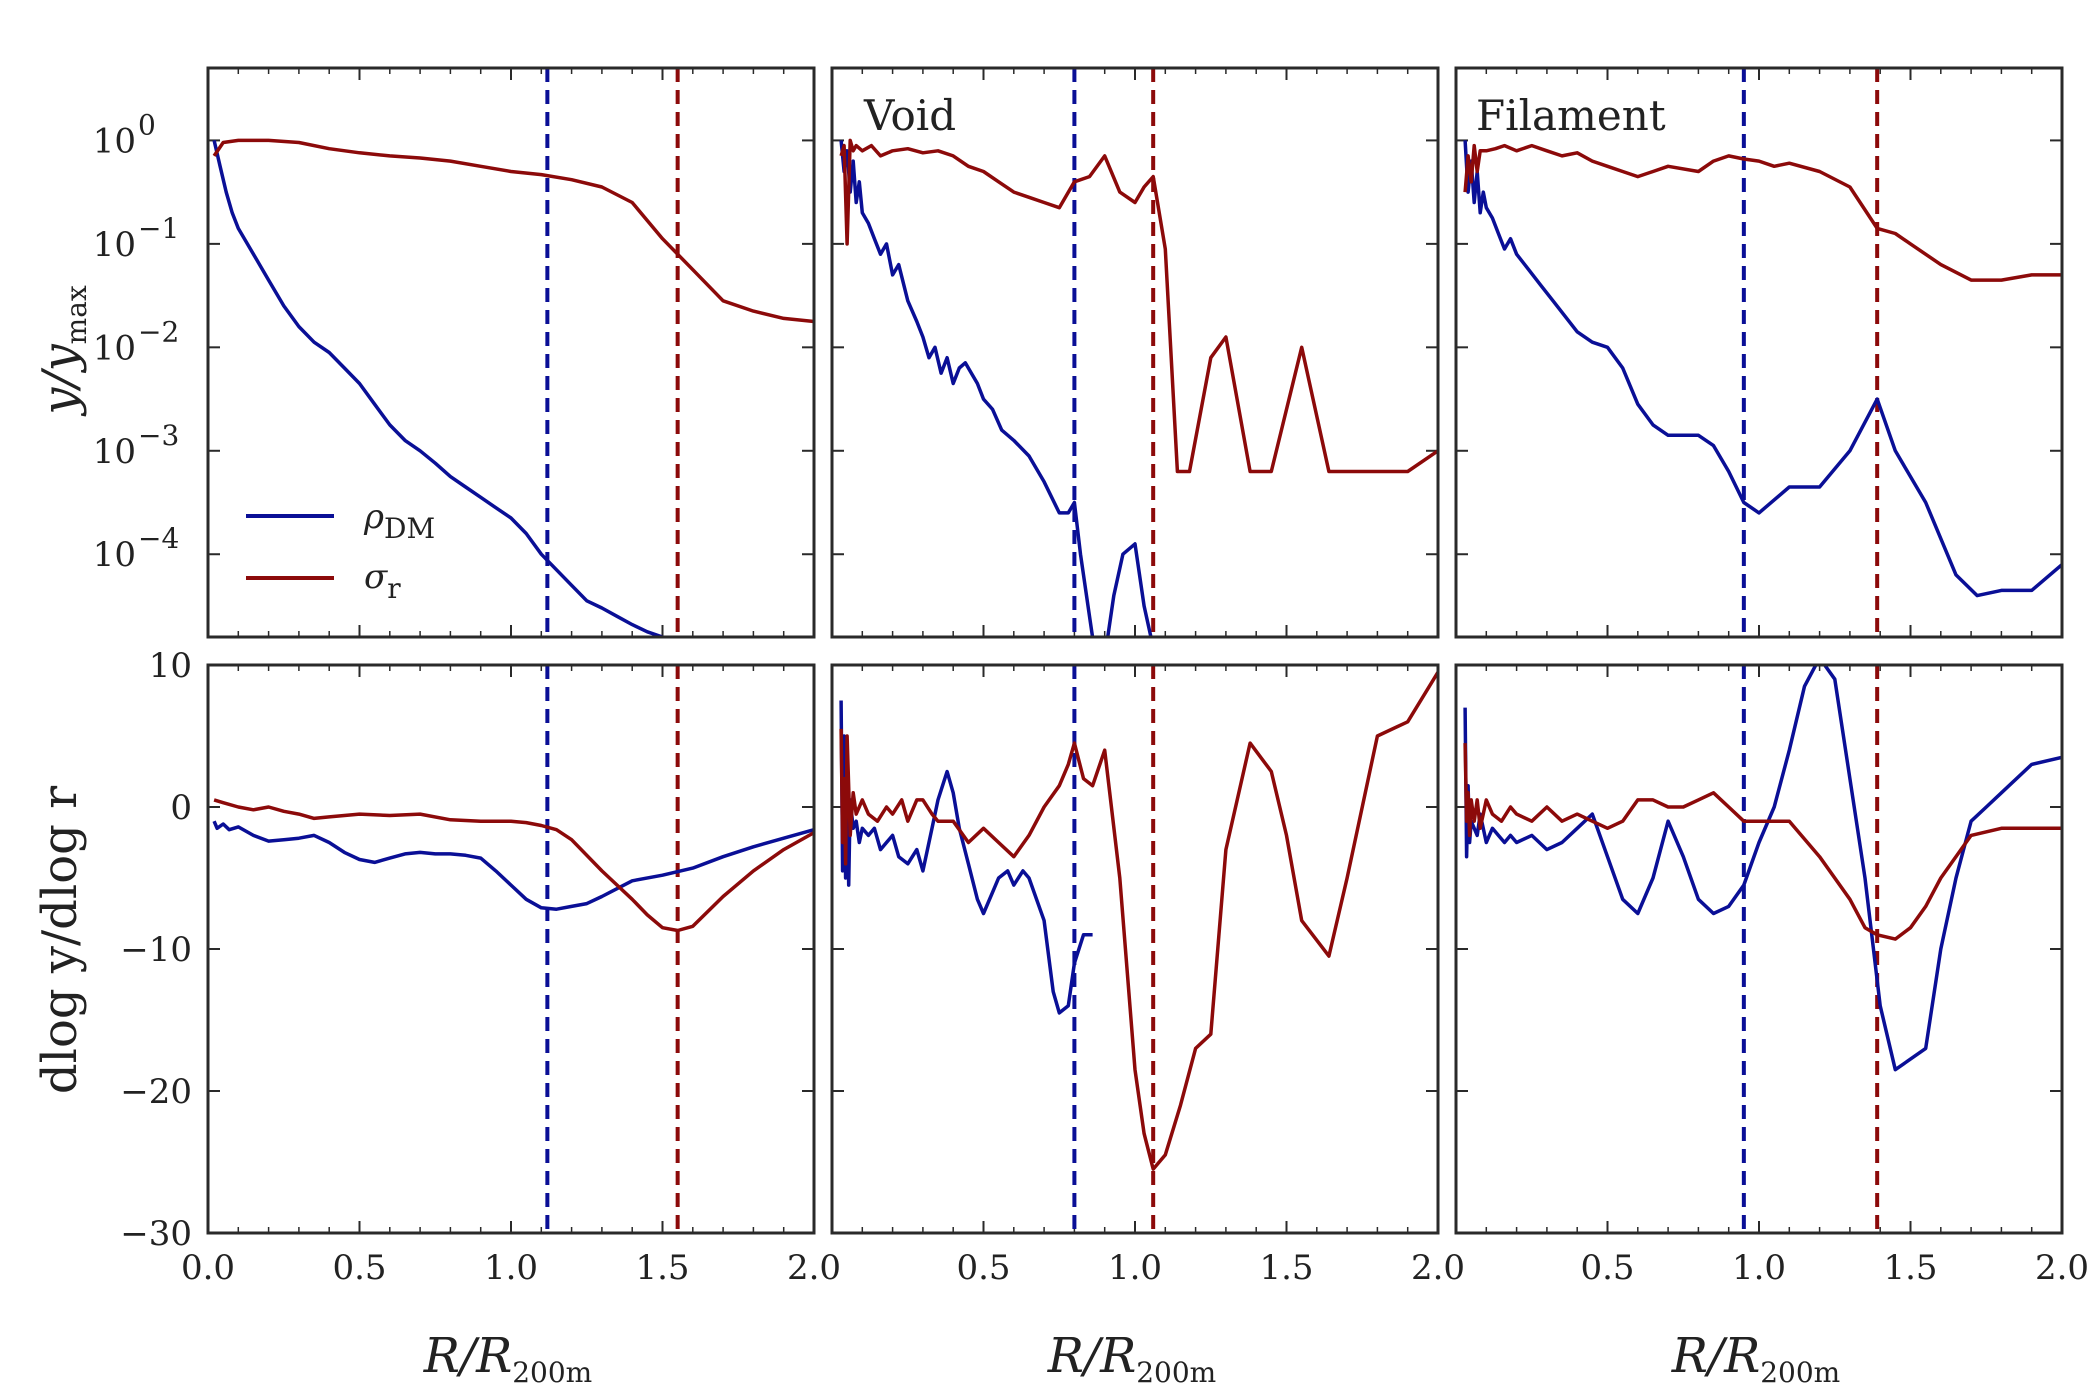 This screenshot has height=1400, width=2100. I want to click on y-tick-exponent: −1, so click(158, 228).